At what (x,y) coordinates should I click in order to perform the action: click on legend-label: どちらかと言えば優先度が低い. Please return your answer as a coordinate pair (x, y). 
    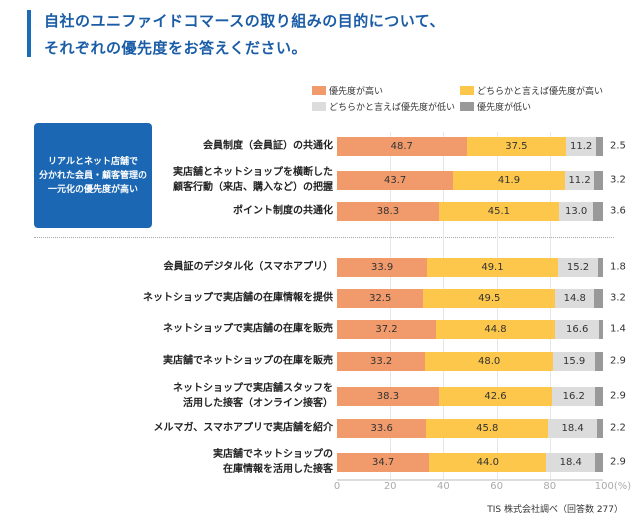
    Looking at the image, I should click on (392, 108).